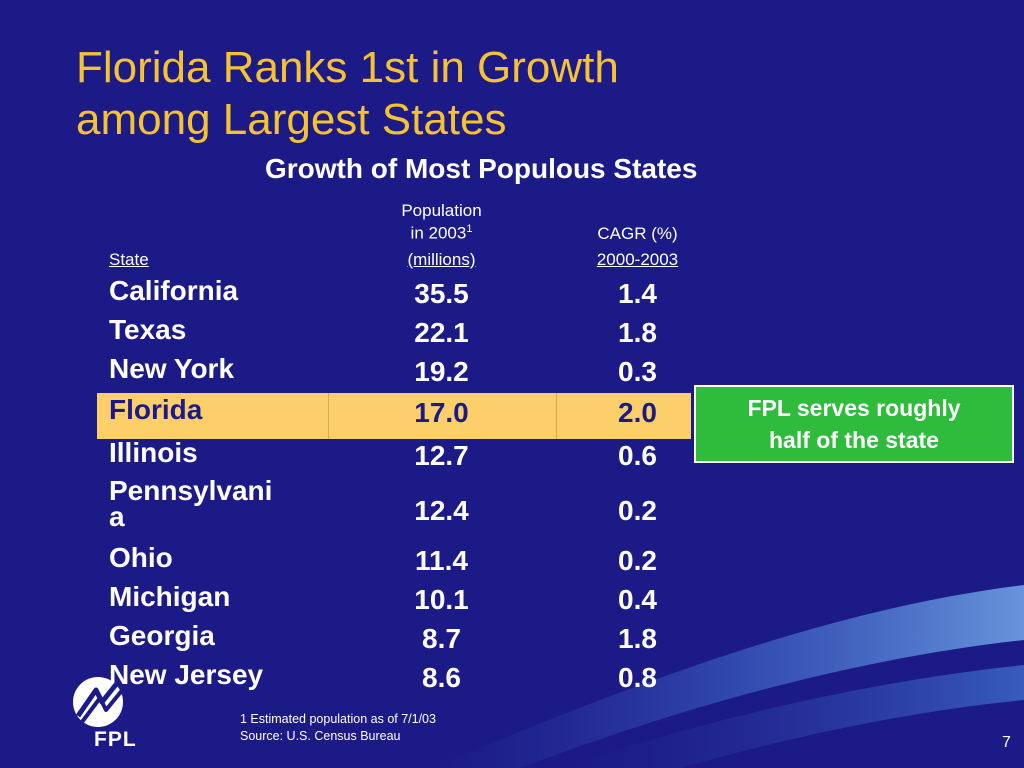  I want to click on header-state-label: State, so click(129, 259).